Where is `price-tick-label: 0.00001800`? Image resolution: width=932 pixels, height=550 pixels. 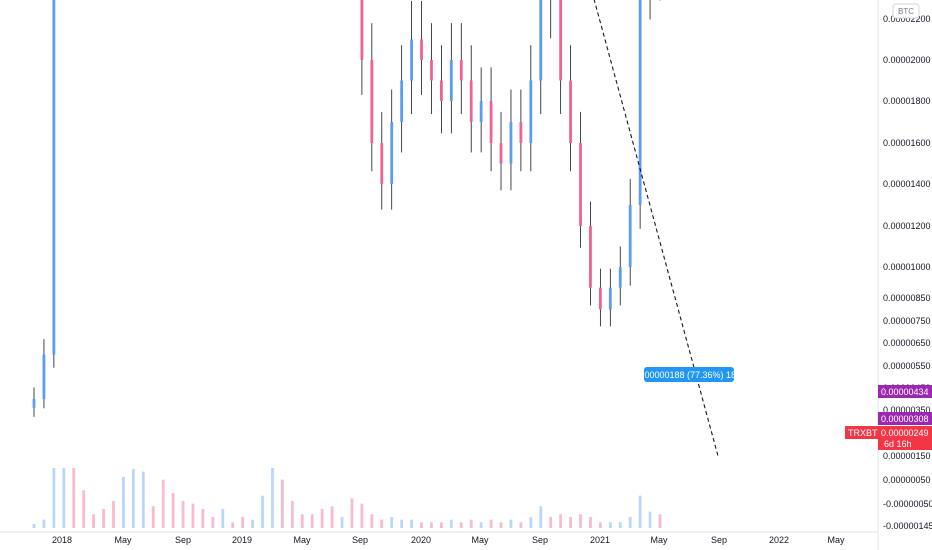 price-tick-label: 0.00001800 is located at coordinates (907, 101).